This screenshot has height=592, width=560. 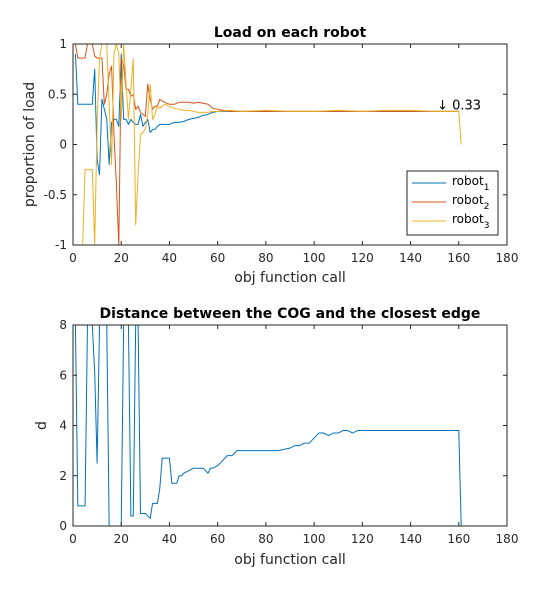 What do you see at coordinates (470, 202) in the screenshot?
I see `legend-label-robot2: robot2` at bounding box center [470, 202].